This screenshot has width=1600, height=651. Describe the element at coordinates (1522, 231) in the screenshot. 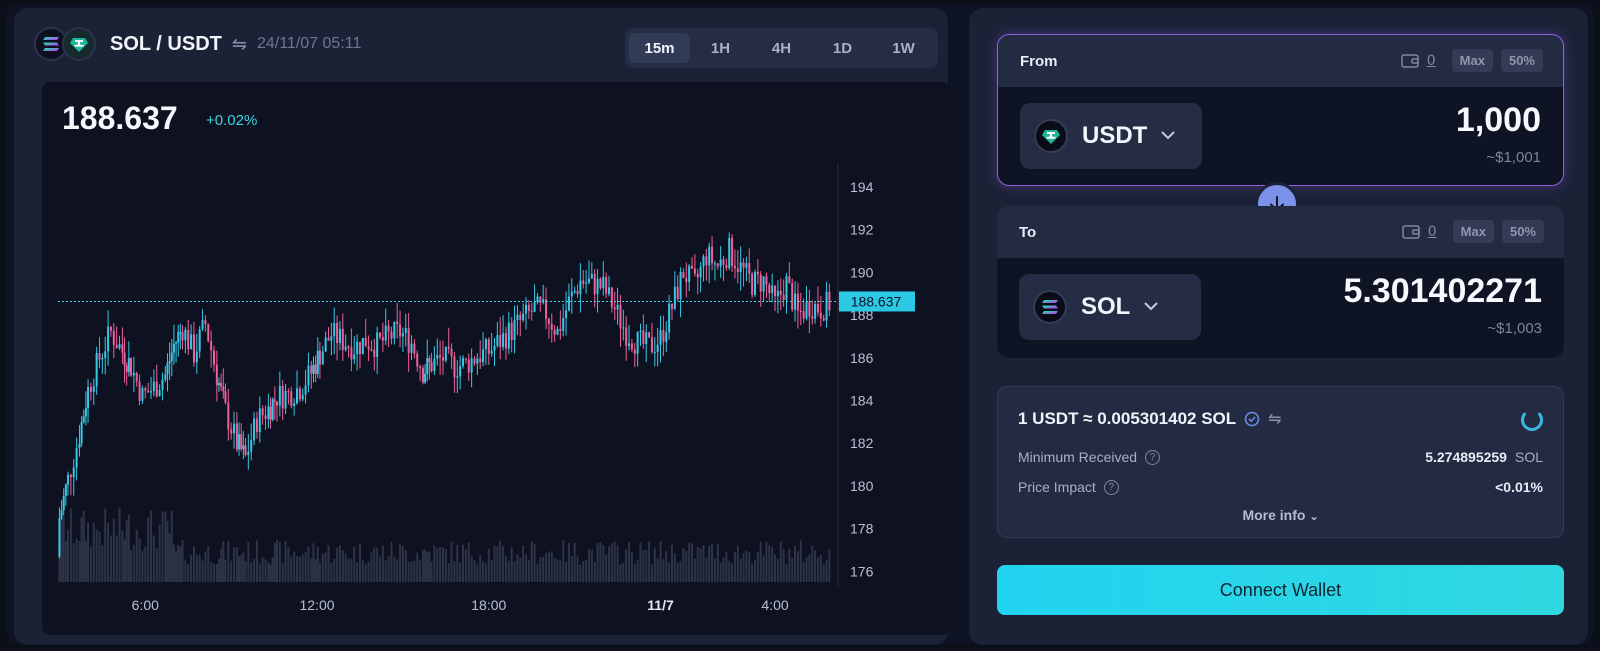

I see `to-half-button: 50%` at that location.